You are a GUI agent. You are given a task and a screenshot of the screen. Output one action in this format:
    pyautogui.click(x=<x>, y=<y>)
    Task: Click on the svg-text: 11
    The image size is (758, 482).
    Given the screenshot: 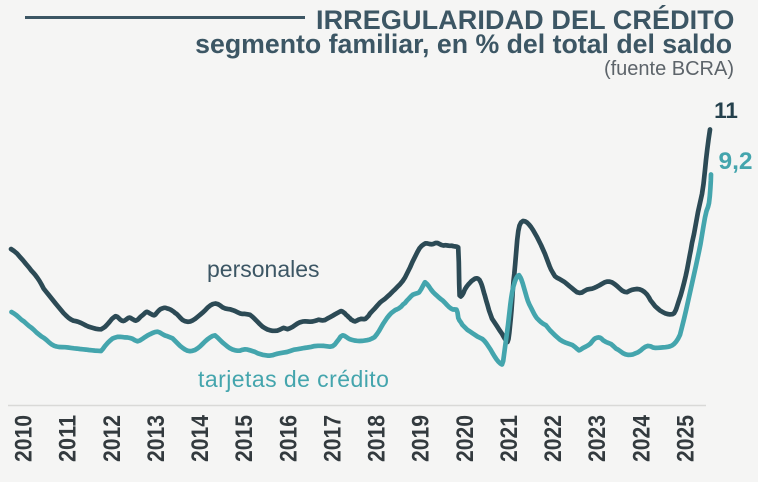 What is the action you would take?
    pyautogui.click(x=726, y=110)
    